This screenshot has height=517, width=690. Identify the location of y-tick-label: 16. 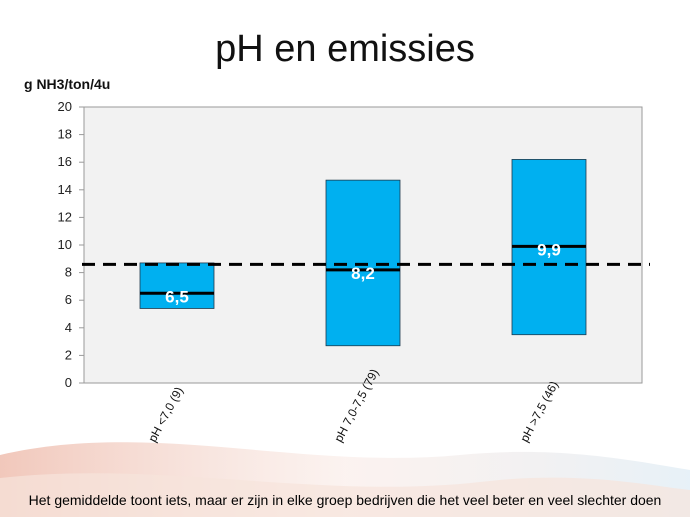
(65, 161).